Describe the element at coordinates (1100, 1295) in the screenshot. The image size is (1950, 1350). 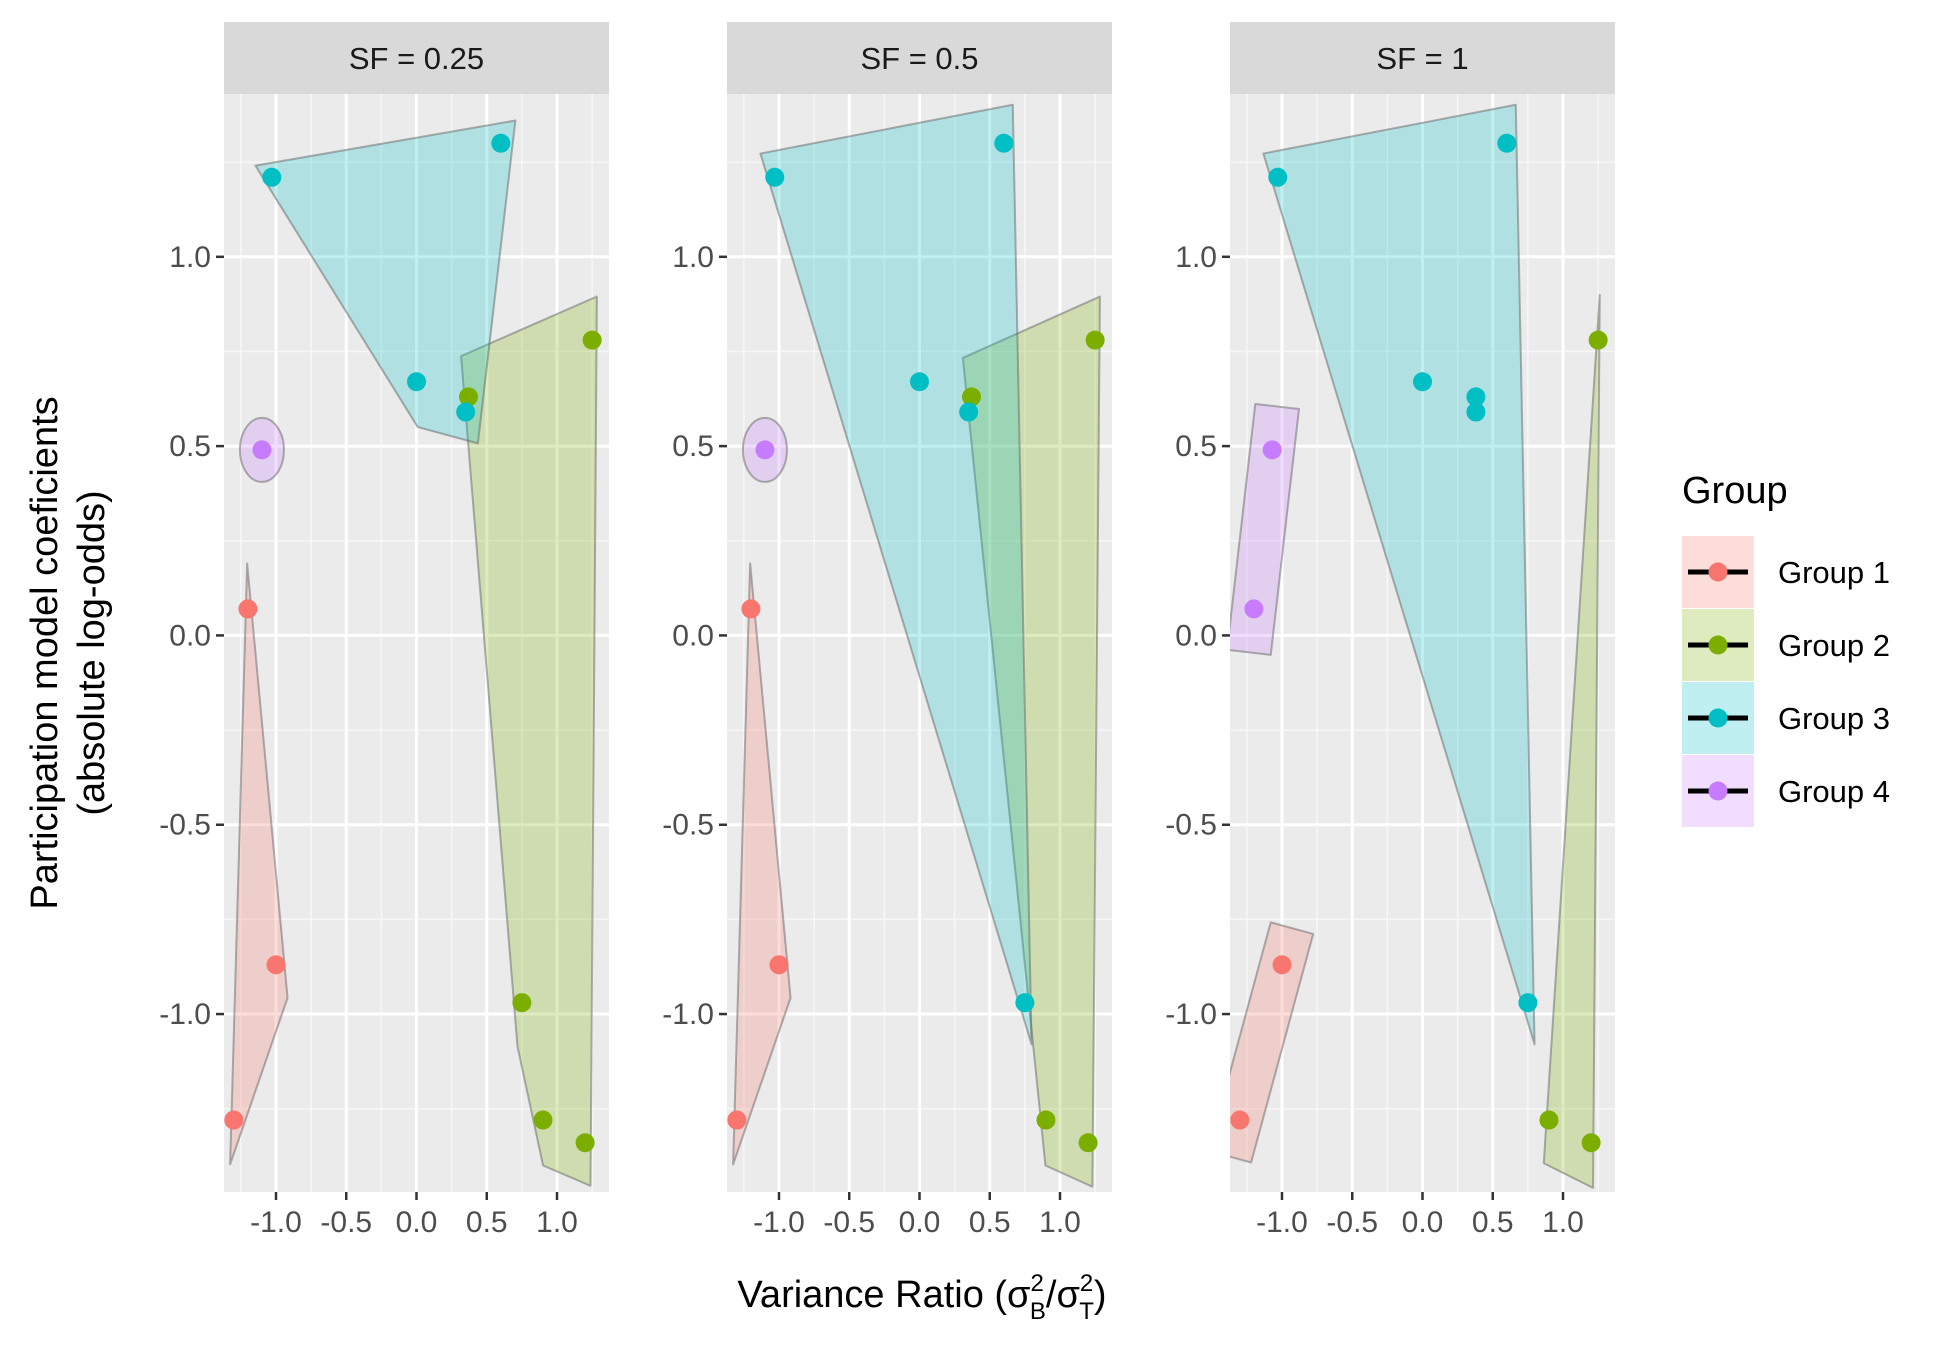
I see `x-axis-title-suffix: )` at that location.